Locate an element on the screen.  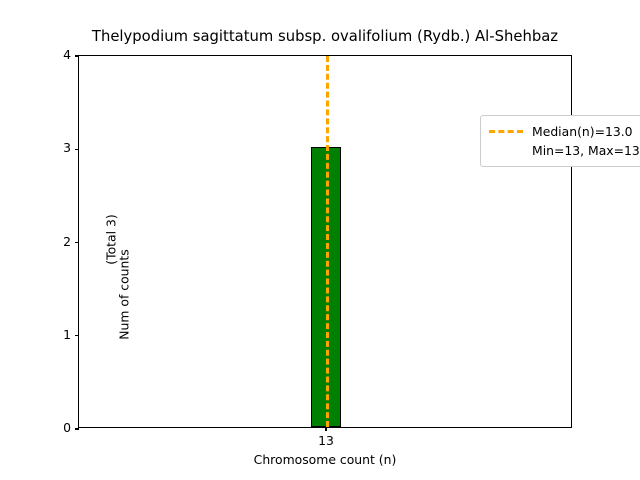
median-line is located at coordinates (327, 241).